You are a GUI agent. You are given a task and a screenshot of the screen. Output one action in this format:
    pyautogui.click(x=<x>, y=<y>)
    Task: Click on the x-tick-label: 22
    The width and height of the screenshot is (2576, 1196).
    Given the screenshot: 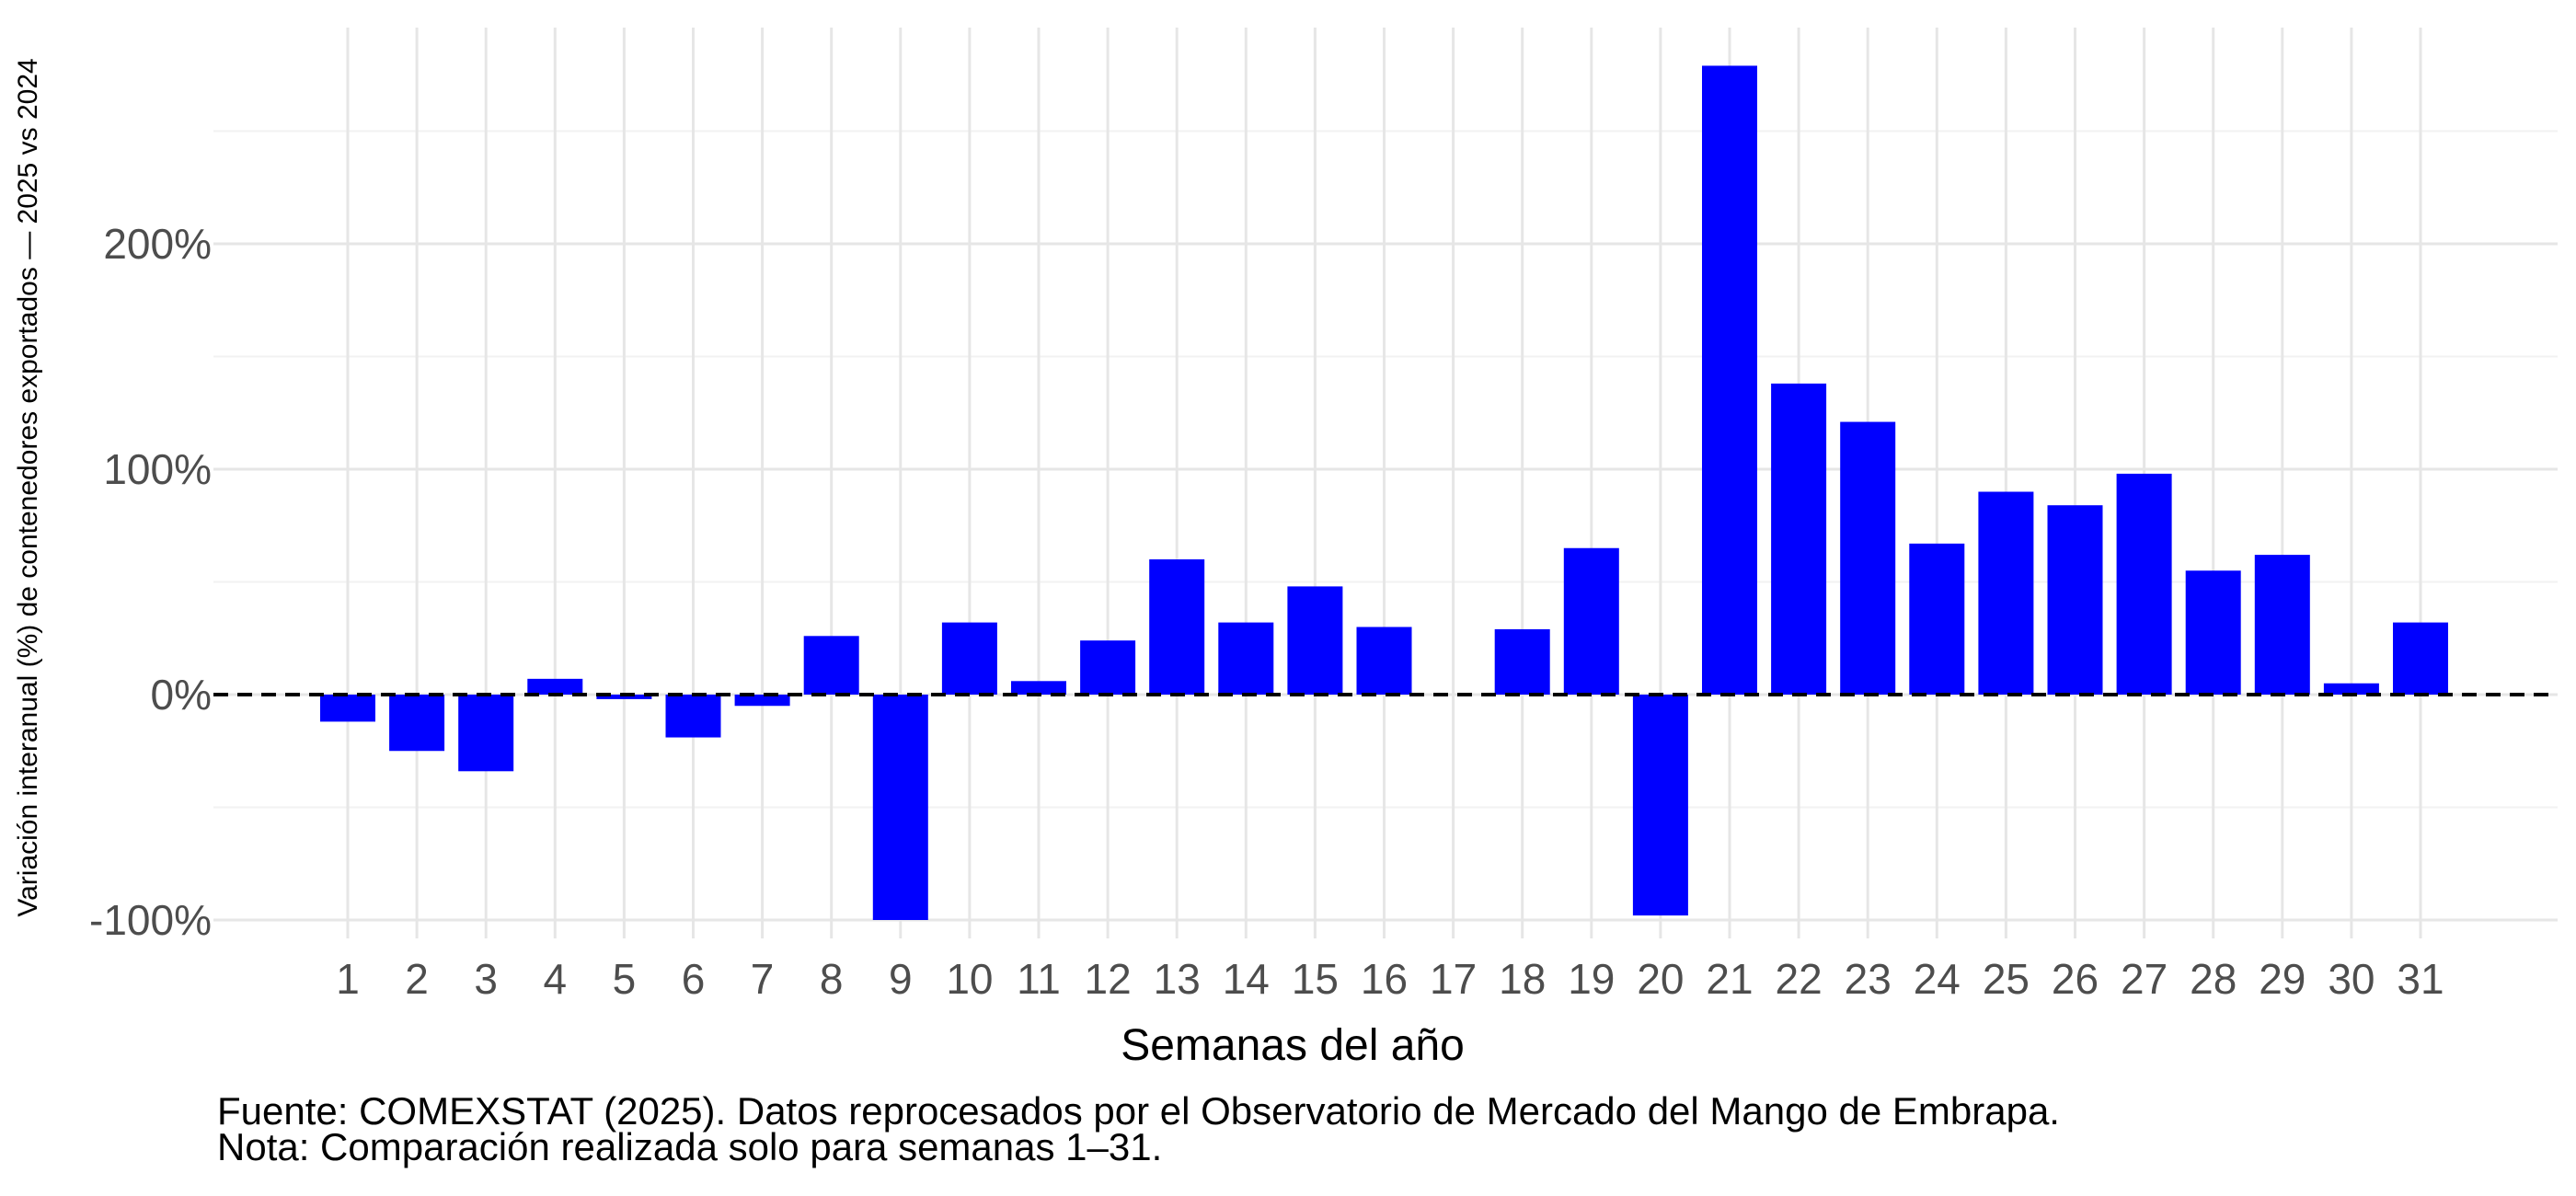 What is the action you would take?
    pyautogui.click(x=1799, y=979)
    